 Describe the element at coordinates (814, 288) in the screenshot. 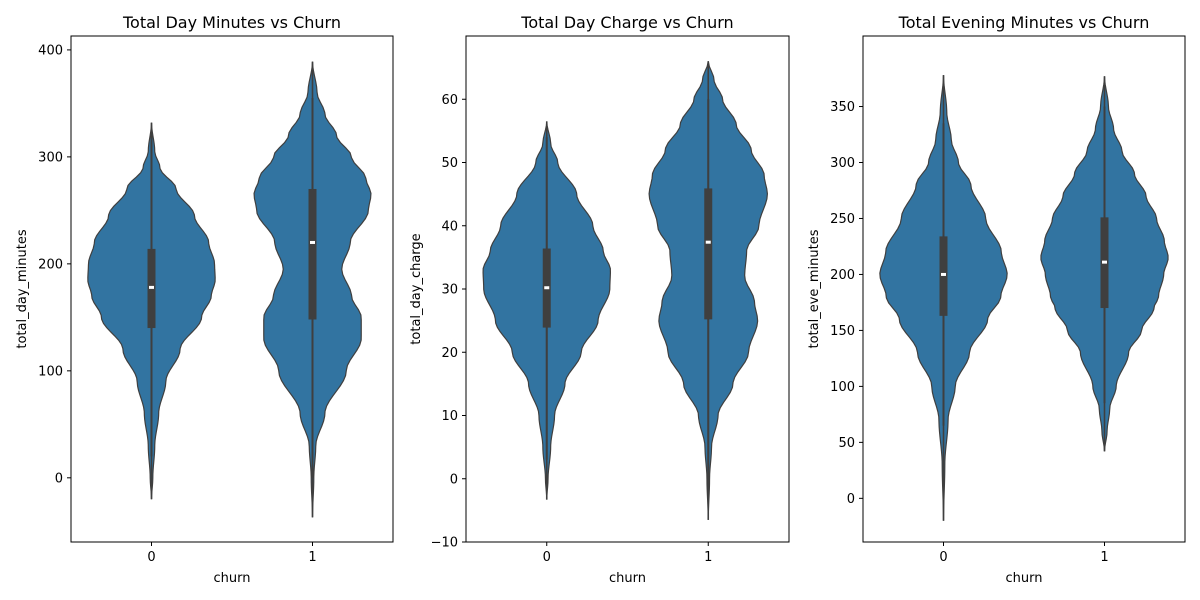

I see `y-axis-label-2: total_eve_minutes` at that location.